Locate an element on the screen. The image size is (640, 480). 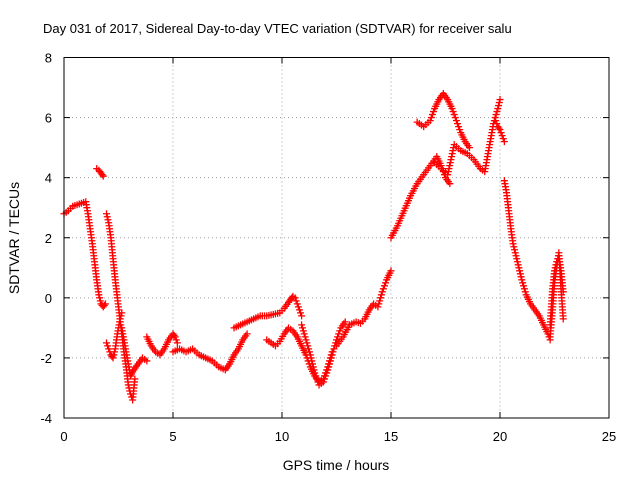
y-axis-title: SDTVAR / TECUs is located at coordinates (14, 238).